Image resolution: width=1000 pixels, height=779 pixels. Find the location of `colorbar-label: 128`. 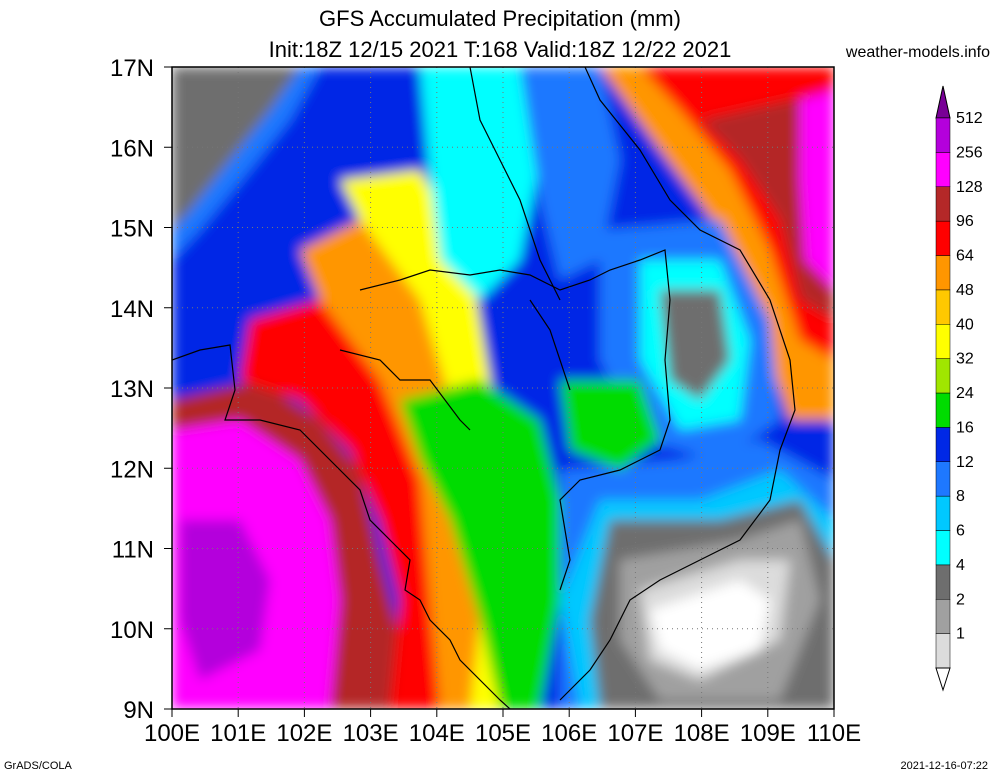

colorbar-label: 128 is located at coordinates (969, 187).